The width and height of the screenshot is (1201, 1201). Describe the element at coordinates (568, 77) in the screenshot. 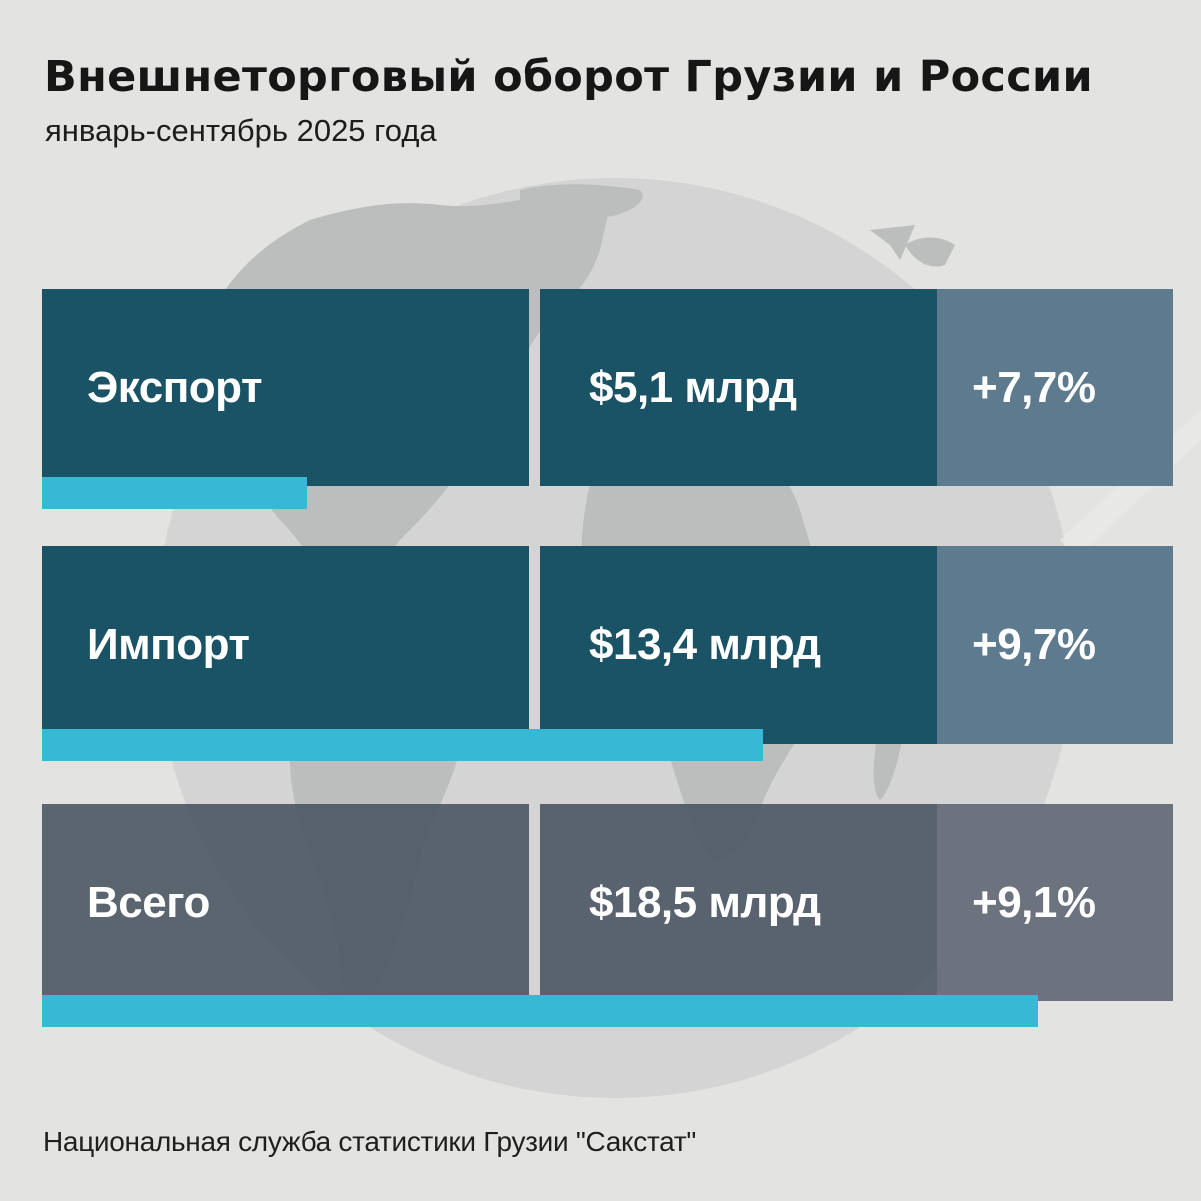

I see `page-title: Внешнеторговый оборот Грузии и России` at that location.